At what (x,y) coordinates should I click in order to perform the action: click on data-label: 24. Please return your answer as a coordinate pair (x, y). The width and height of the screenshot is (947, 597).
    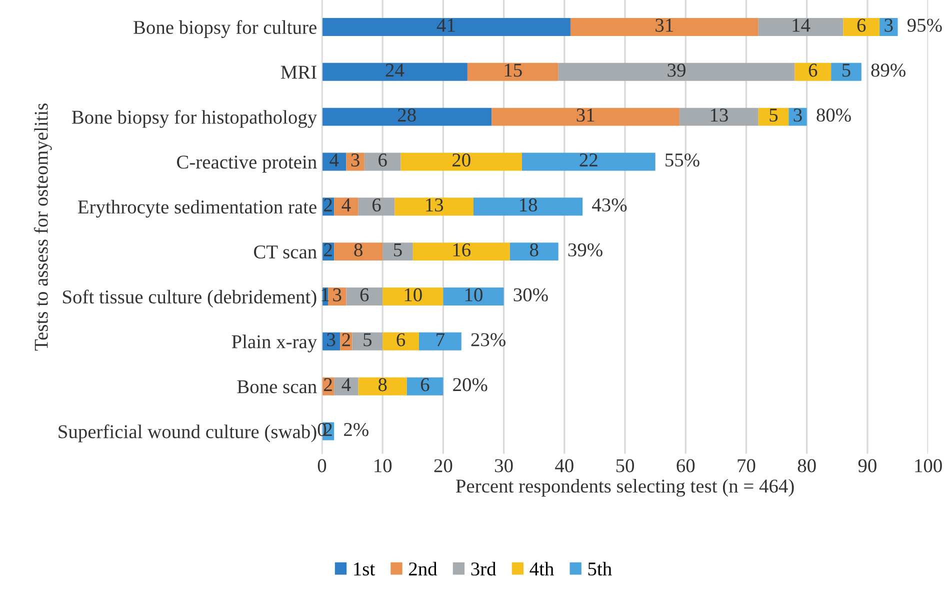
    Looking at the image, I should click on (395, 70).